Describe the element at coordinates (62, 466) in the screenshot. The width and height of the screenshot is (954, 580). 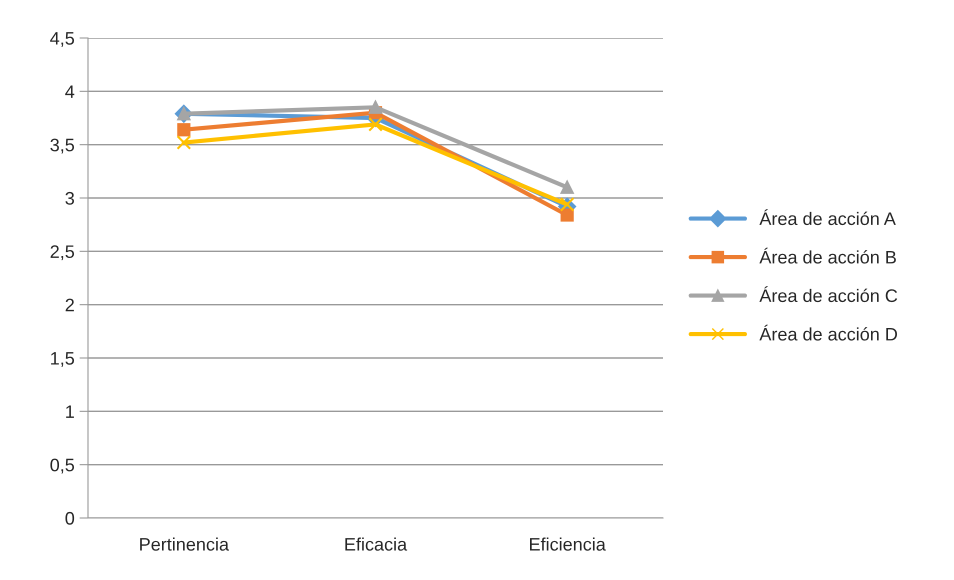
I see `y-tick-label: 0,5` at that location.